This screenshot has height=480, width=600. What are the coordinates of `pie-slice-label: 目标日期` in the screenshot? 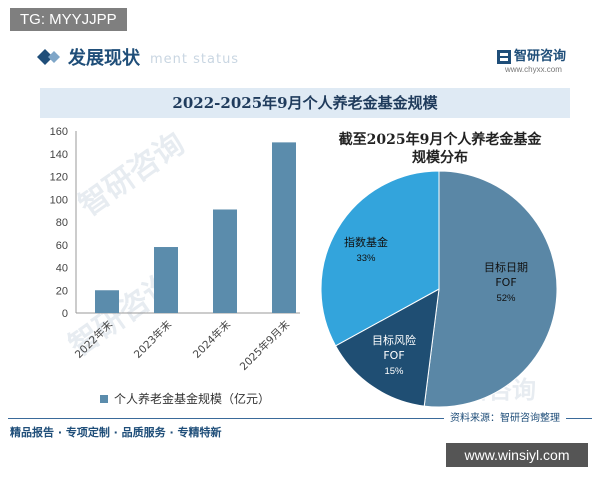 It's located at (506, 267).